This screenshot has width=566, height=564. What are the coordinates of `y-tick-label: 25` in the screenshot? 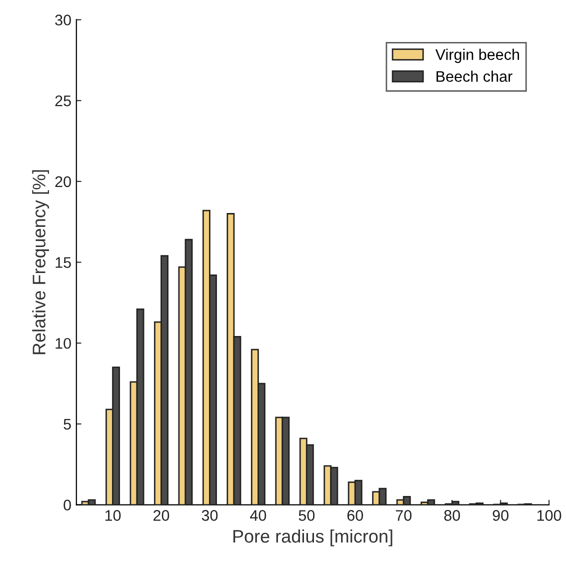 It's located at (63, 100).